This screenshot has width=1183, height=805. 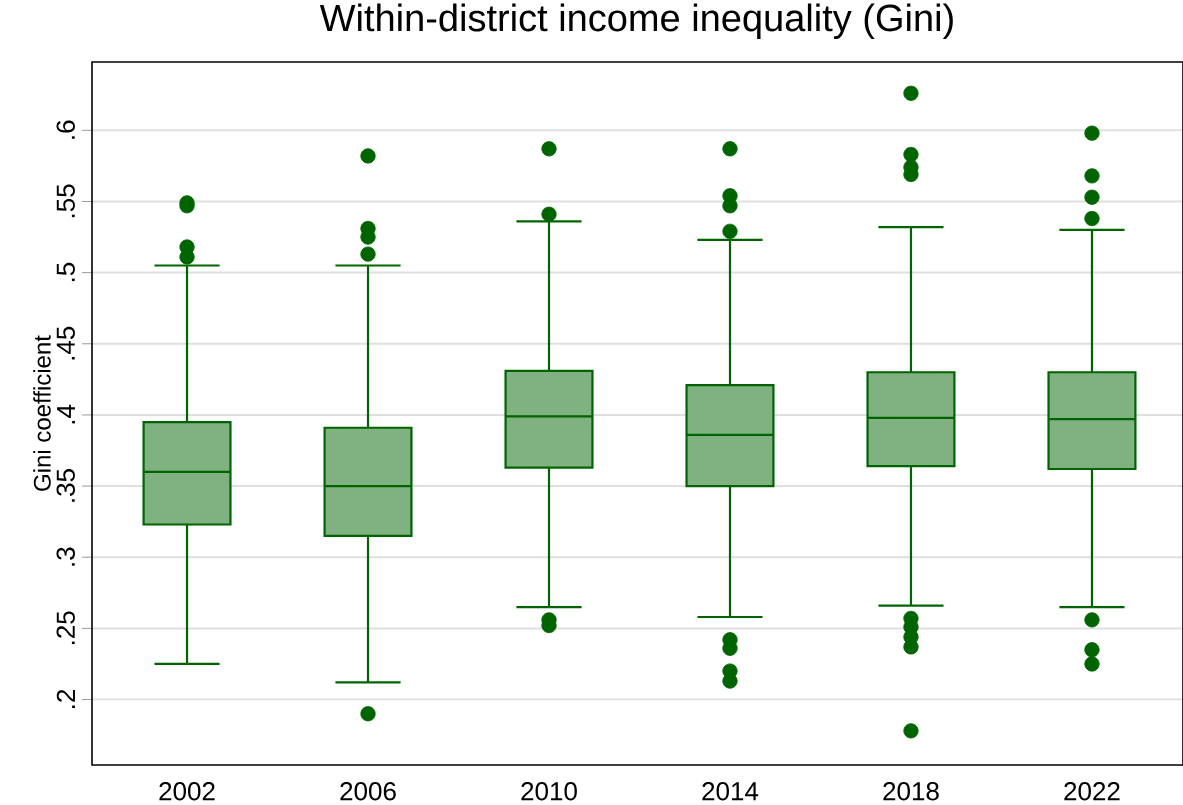 What do you see at coordinates (187, 791) in the screenshot?
I see `x-tick-label: 2002` at bounding box center [187, 791].